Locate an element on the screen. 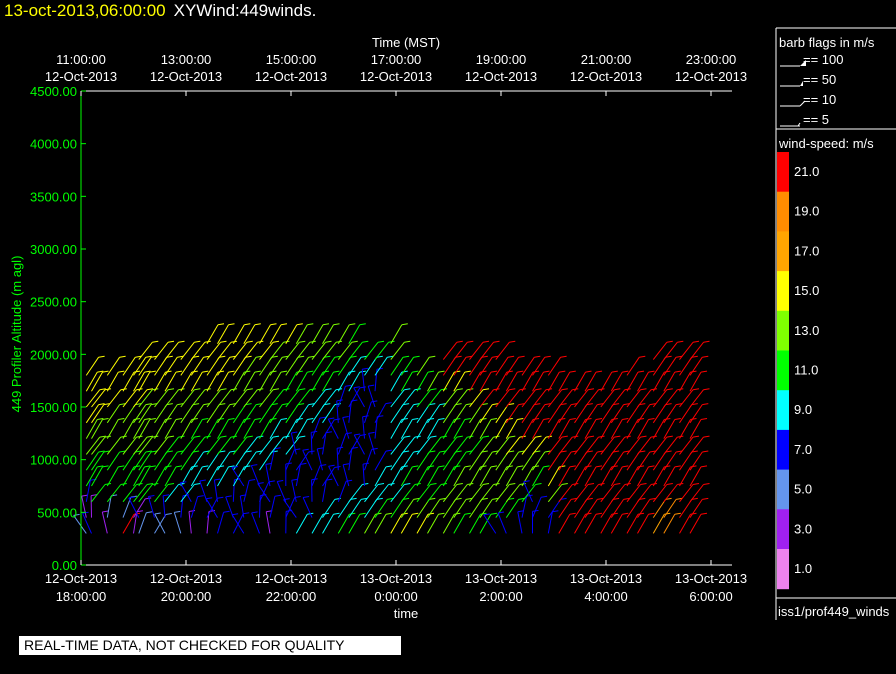  speed-label: 21.0 is located at coordinates (806, 171).